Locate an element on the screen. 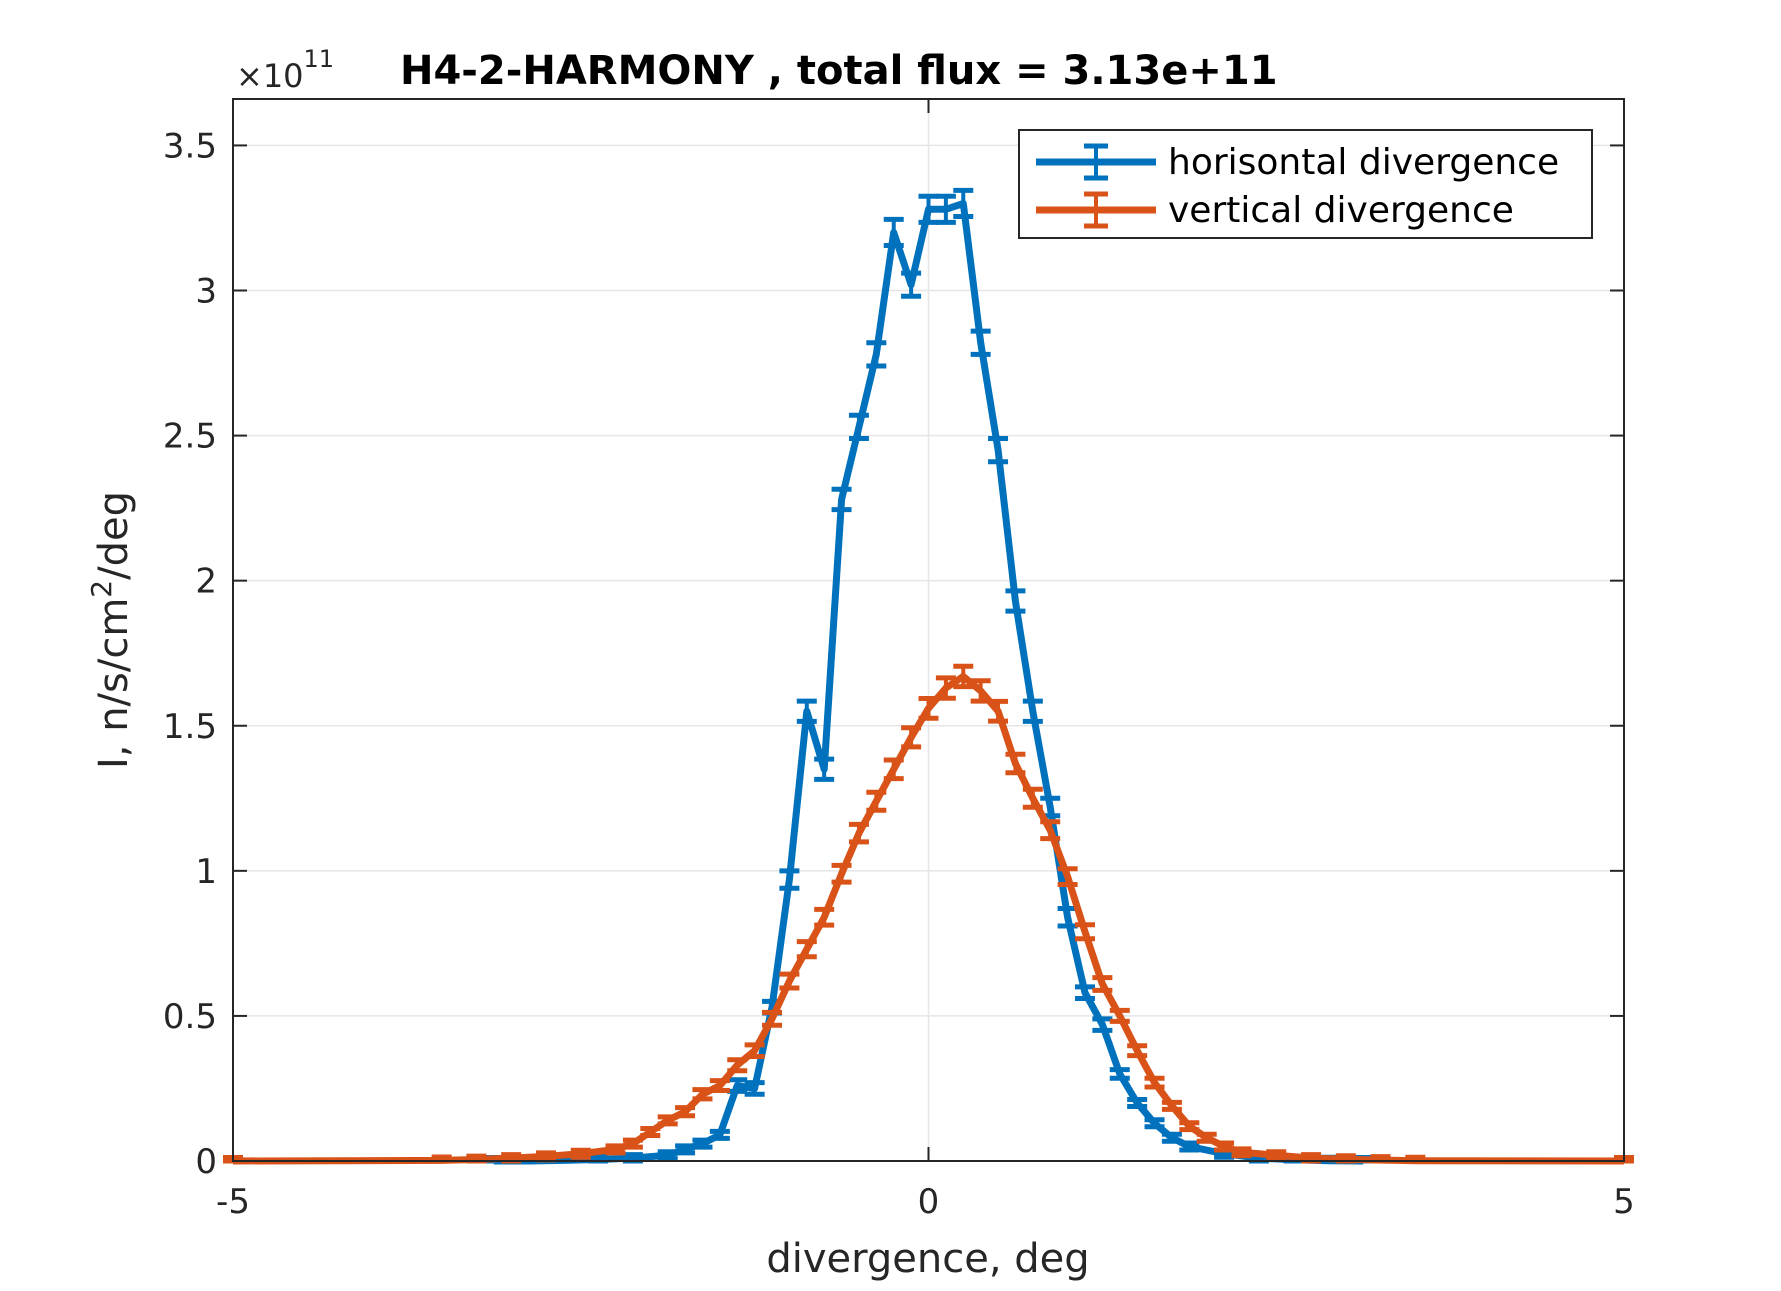 The height and width of the screenshot is (1291, 1781). y-axis-title-superscript: 2 is located at coordinates (101, 589).